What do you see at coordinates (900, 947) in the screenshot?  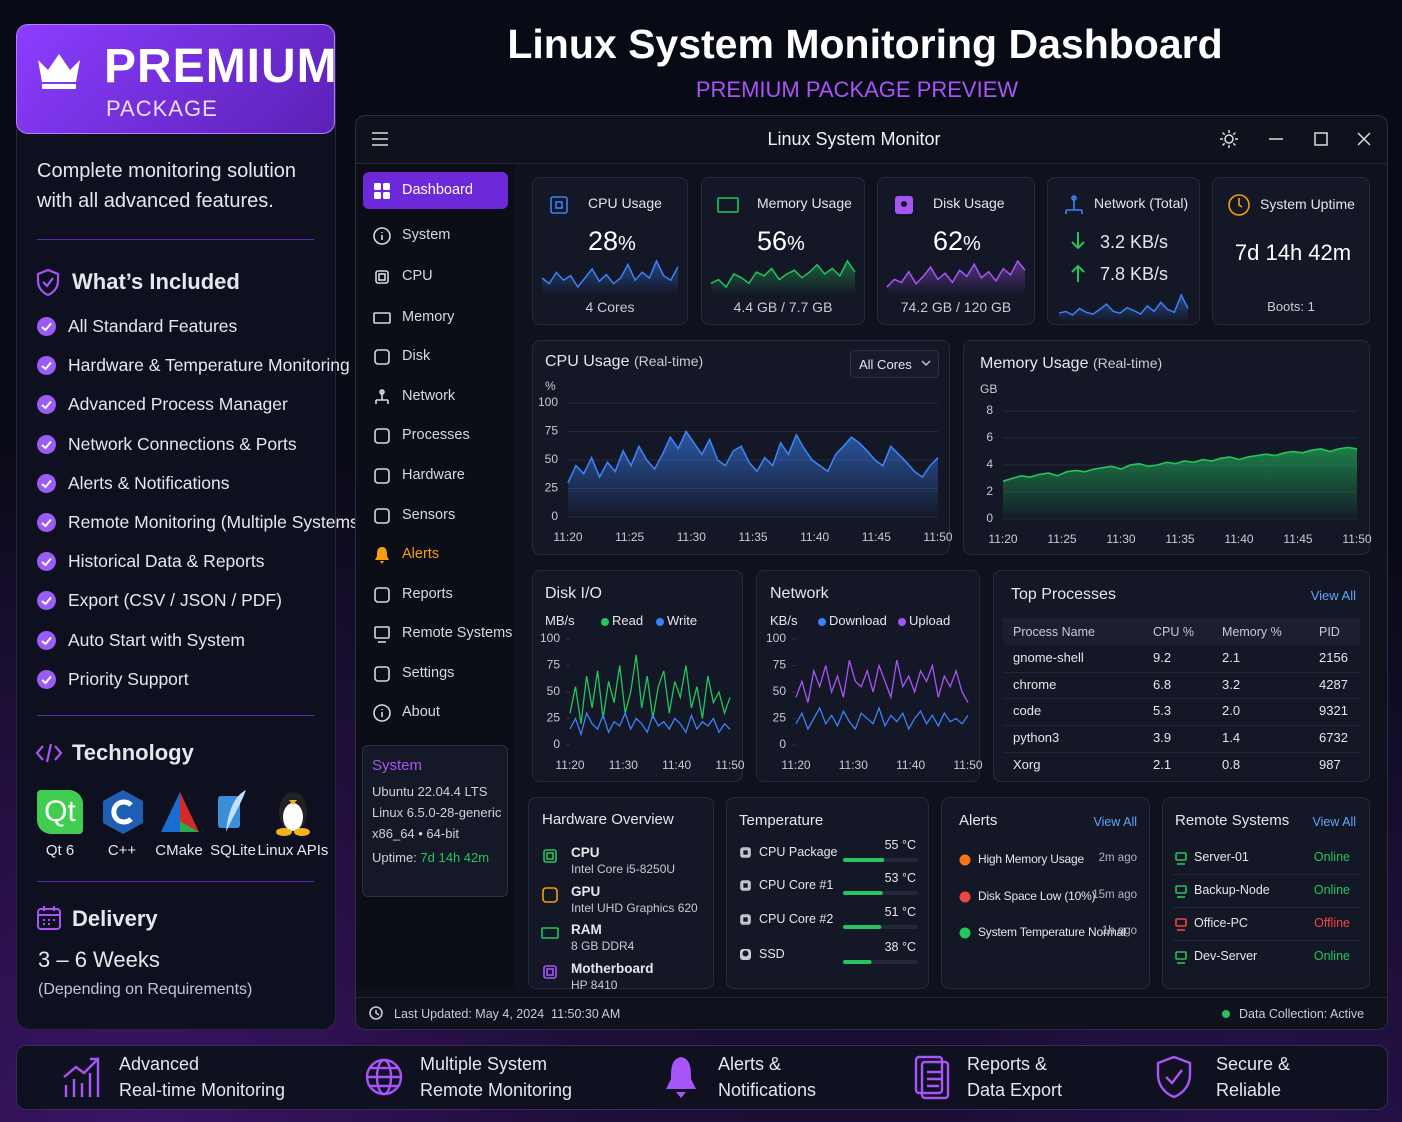 I see `sensor-value: 38 °C` at bounding box center [900, 947].